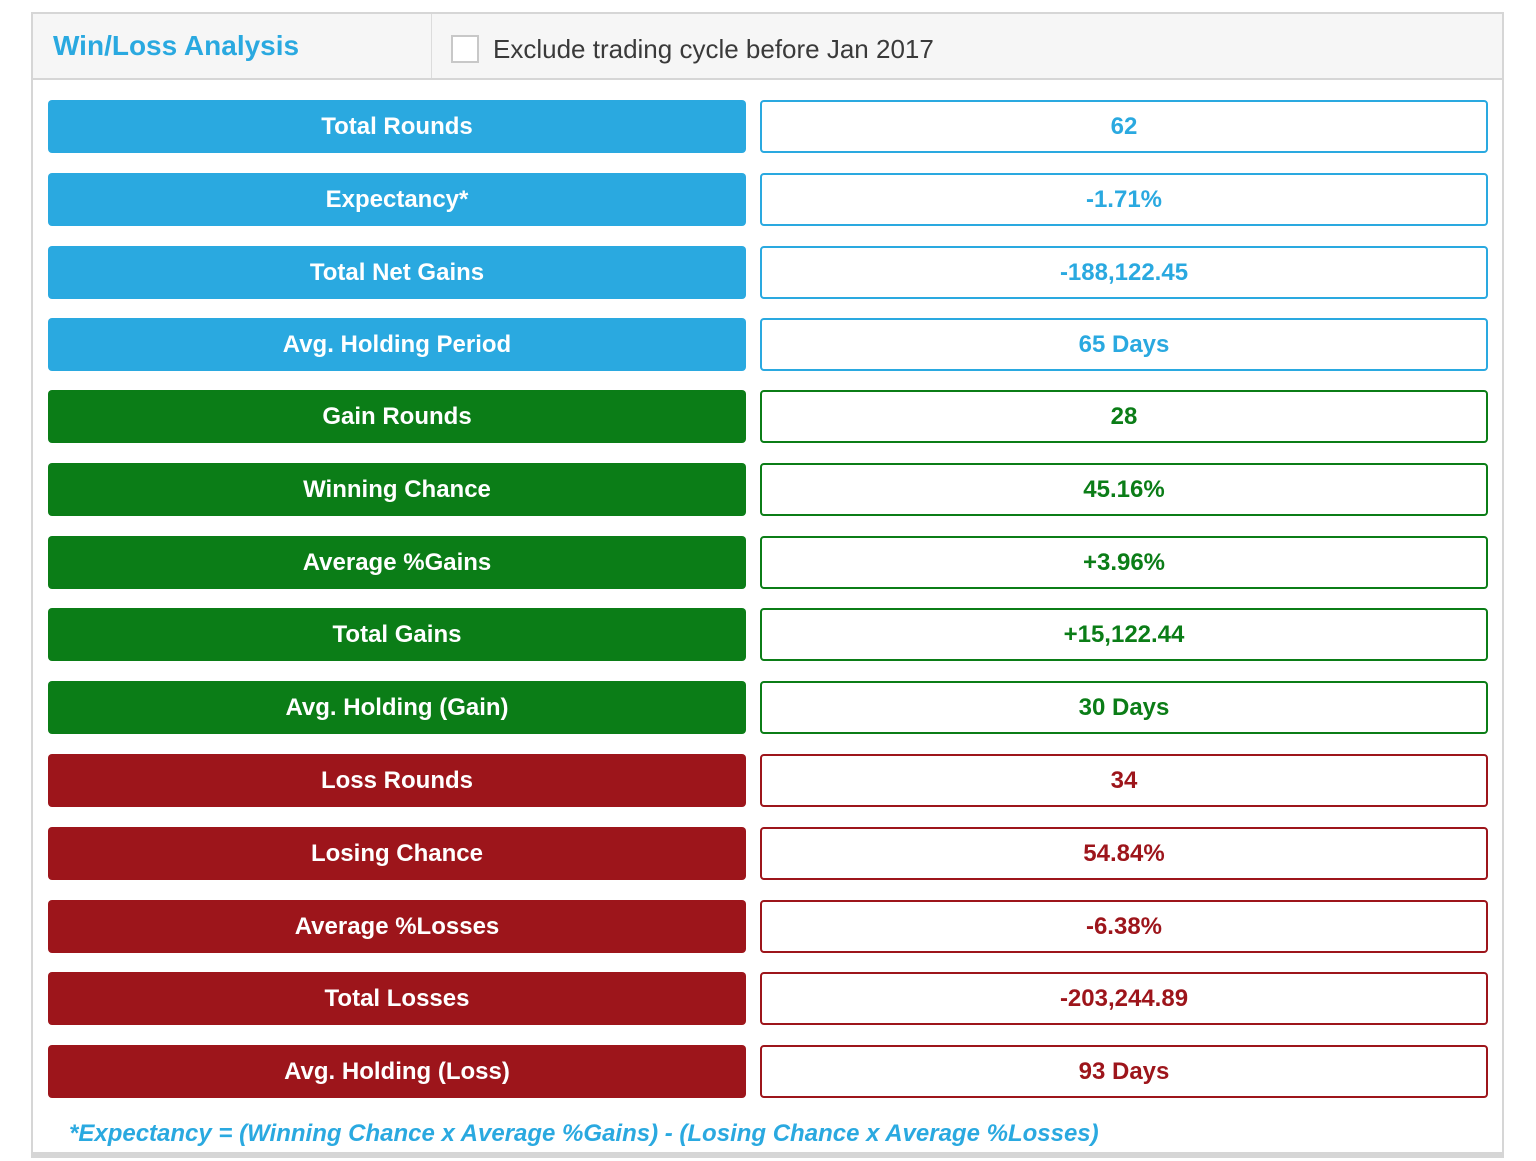 The height and width of the screenshot is (1161, 1536). What do you see at coordinates (397, 780) in the screenshot?
I see `stat-label: Loss Rounds` at bounding box center [397, 780].